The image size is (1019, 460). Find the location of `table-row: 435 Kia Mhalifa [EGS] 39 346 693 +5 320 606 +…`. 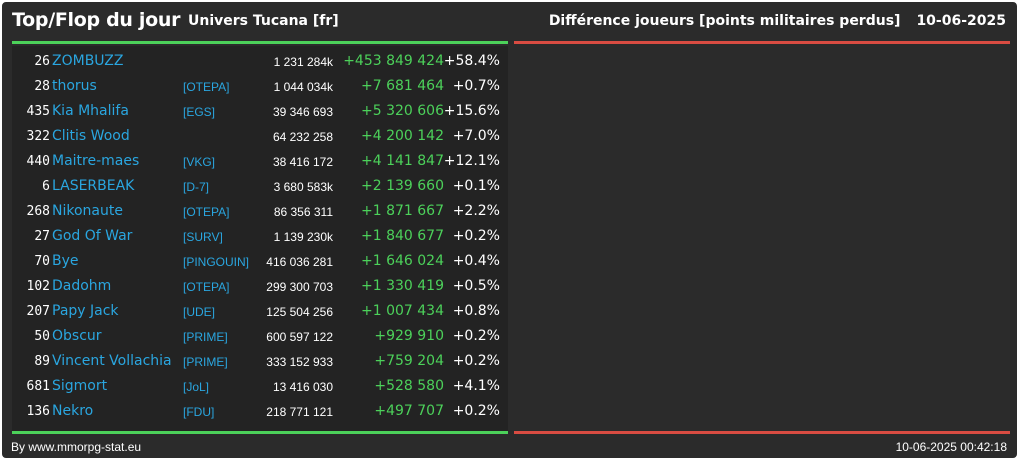

table-row: 435 Kia Mhalifa [EGS] 39 346 693 +5 320 606 +… is located at coordinates (260, 111).